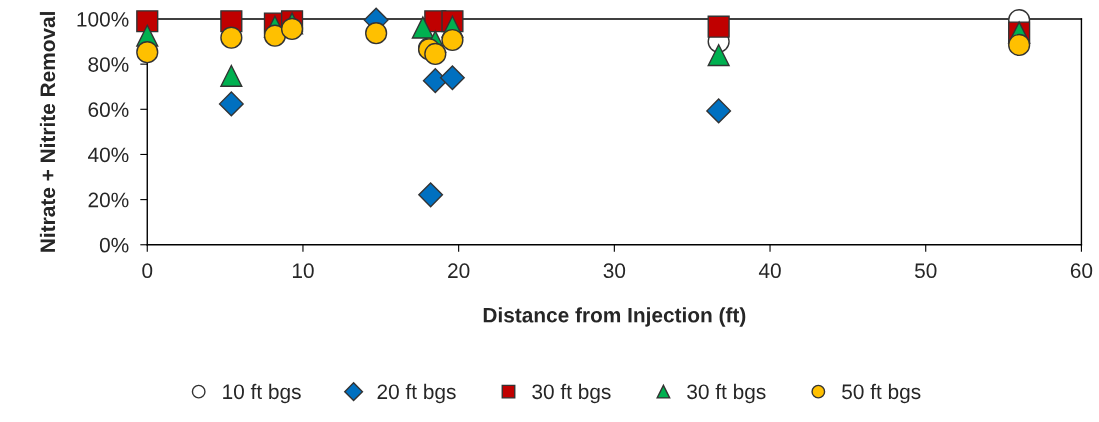 This screenshot has height=422, width=1099. What do you see at coordinates (881, 393) in the screenshot?
I see `legend-label: 50 ft bgs` at bounding box center [881, 393].